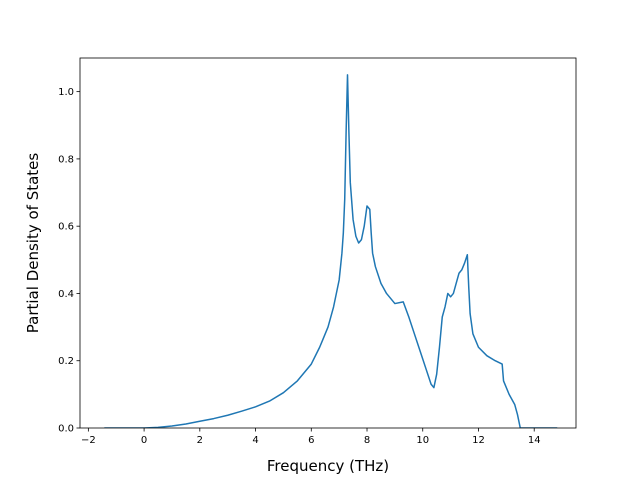  I want to click on x-tick-label: 2, so click(200, 440).